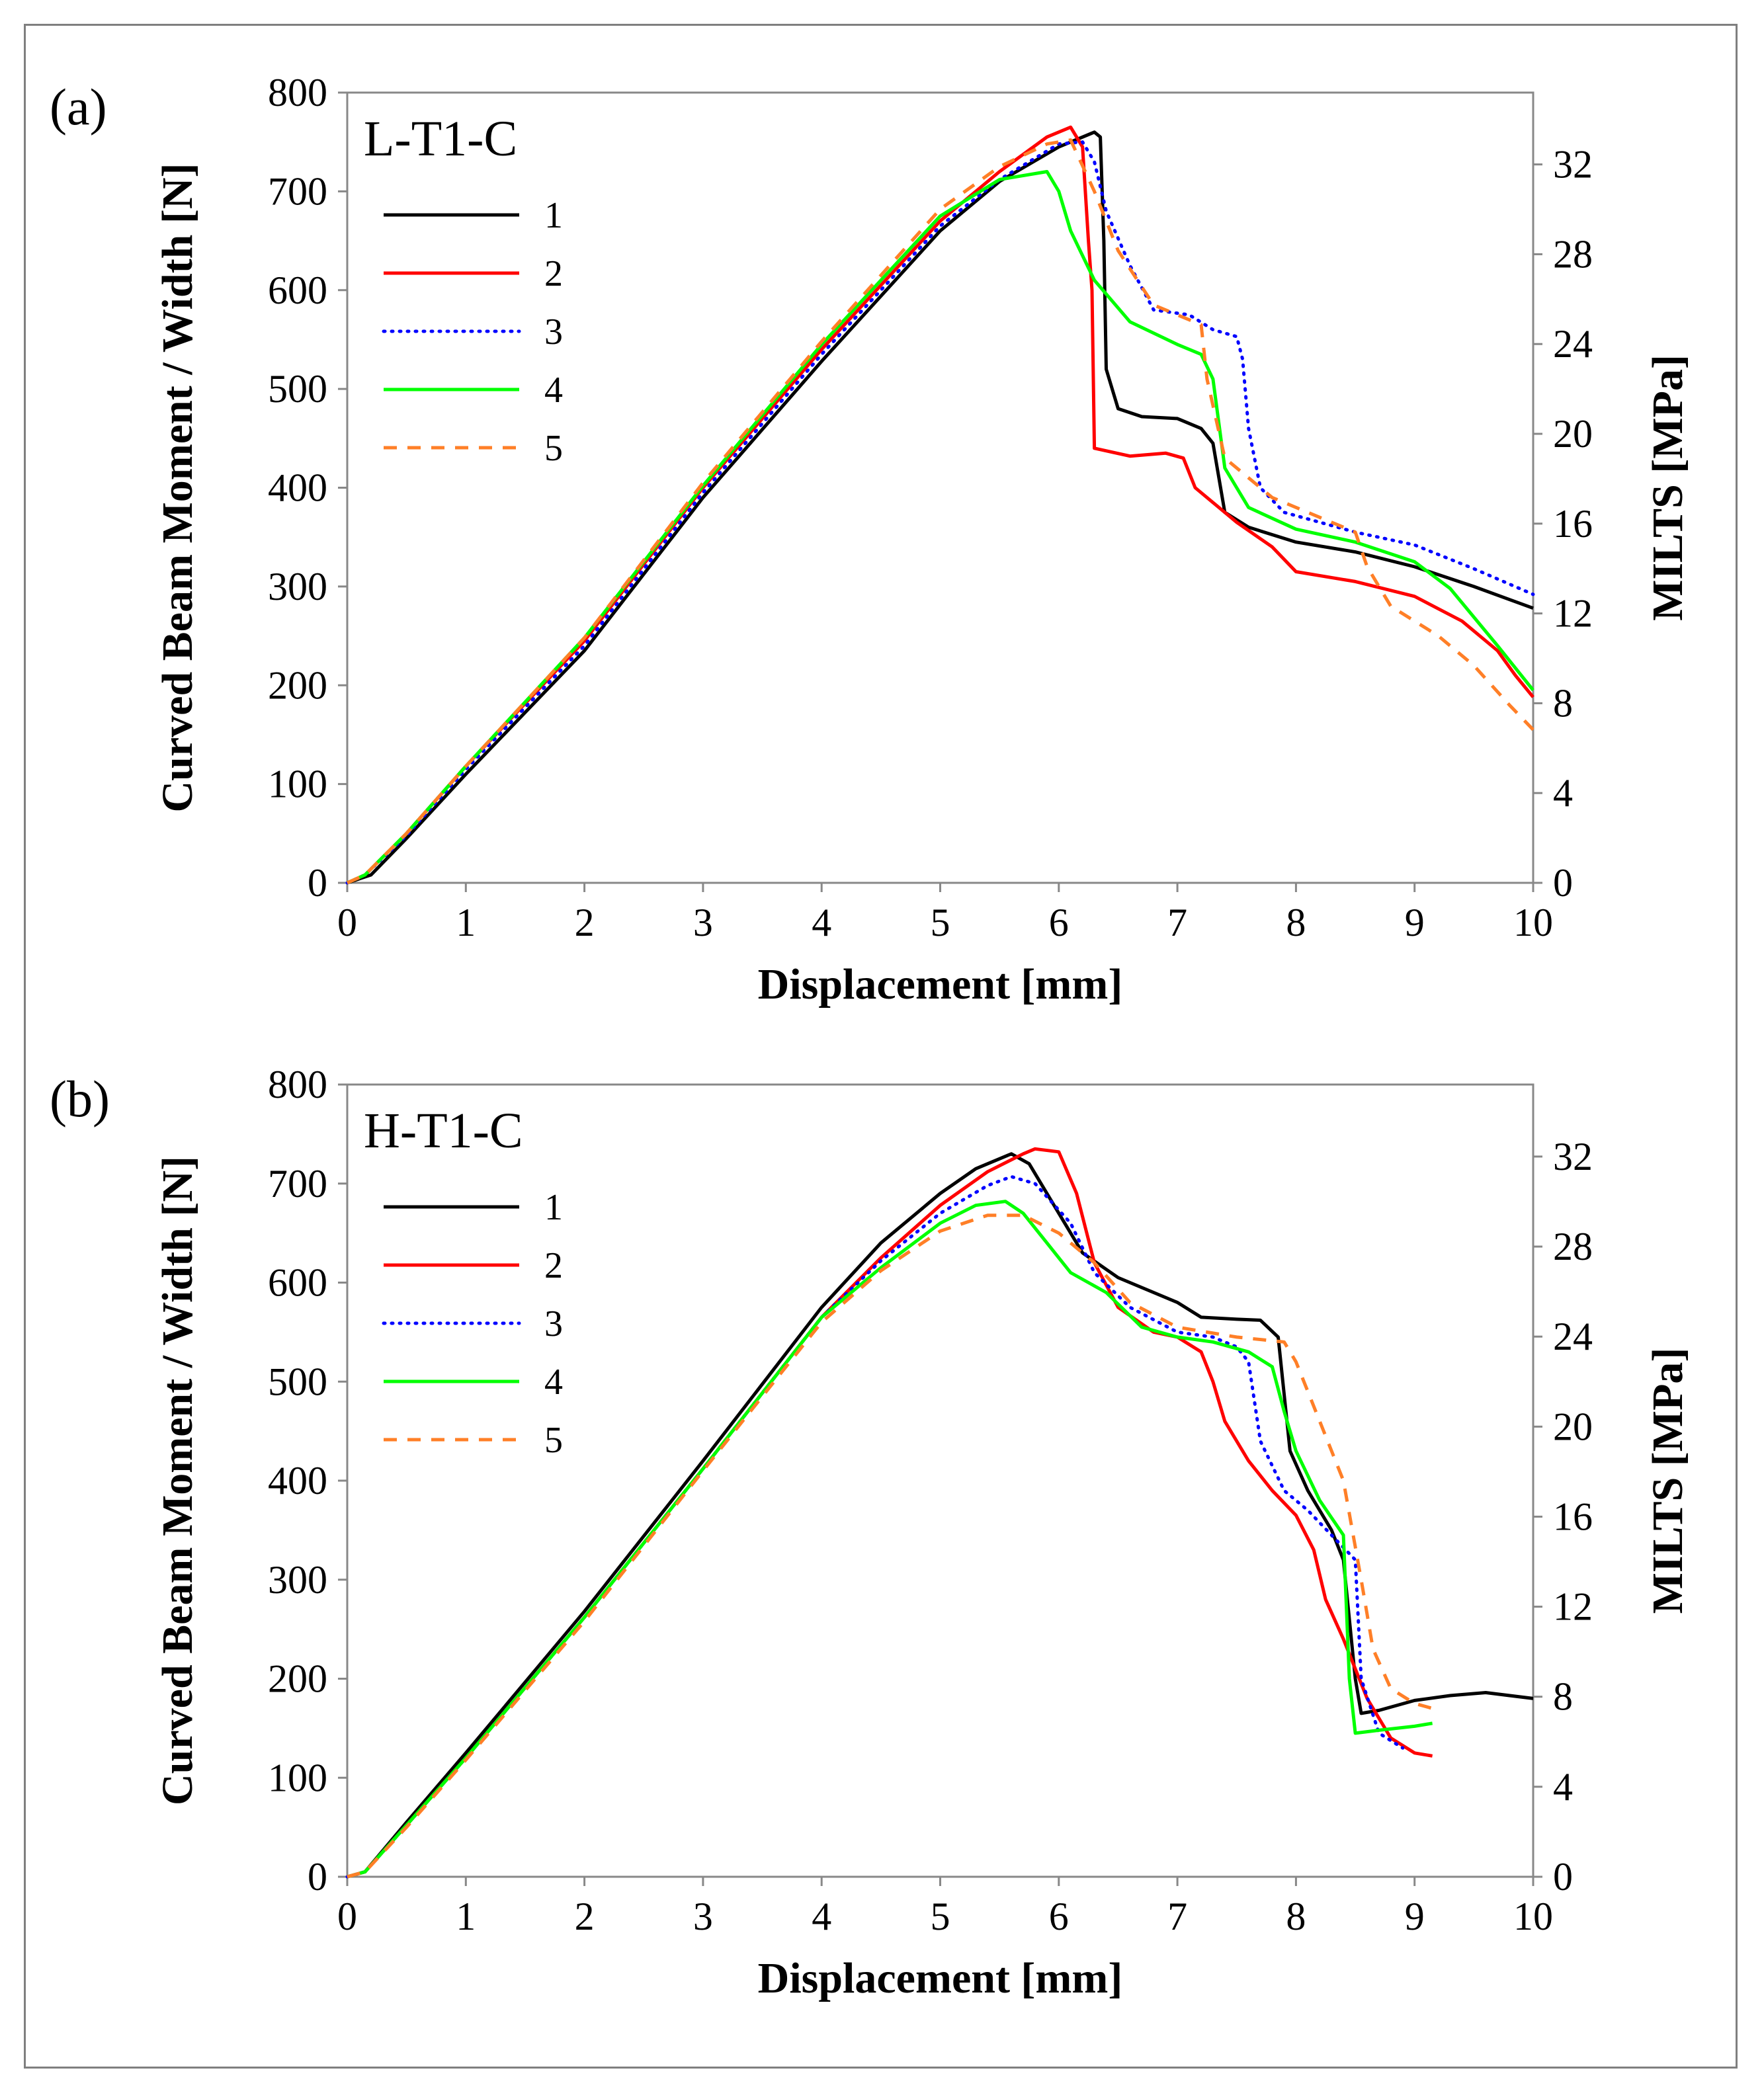 This screenshot has height=2095, width=1764. I want to click on panel-label: (b), so click(80, 1099).